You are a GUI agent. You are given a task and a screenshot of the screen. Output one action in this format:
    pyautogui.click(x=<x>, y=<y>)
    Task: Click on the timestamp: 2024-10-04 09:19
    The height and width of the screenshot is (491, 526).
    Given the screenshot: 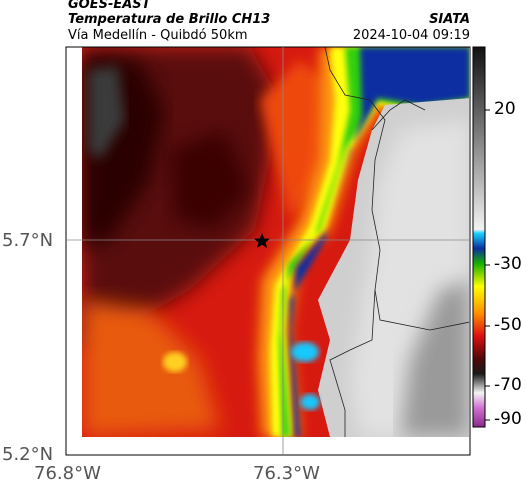 What is the action you would take?
    pyautogui.click(x=411, y=35)
    